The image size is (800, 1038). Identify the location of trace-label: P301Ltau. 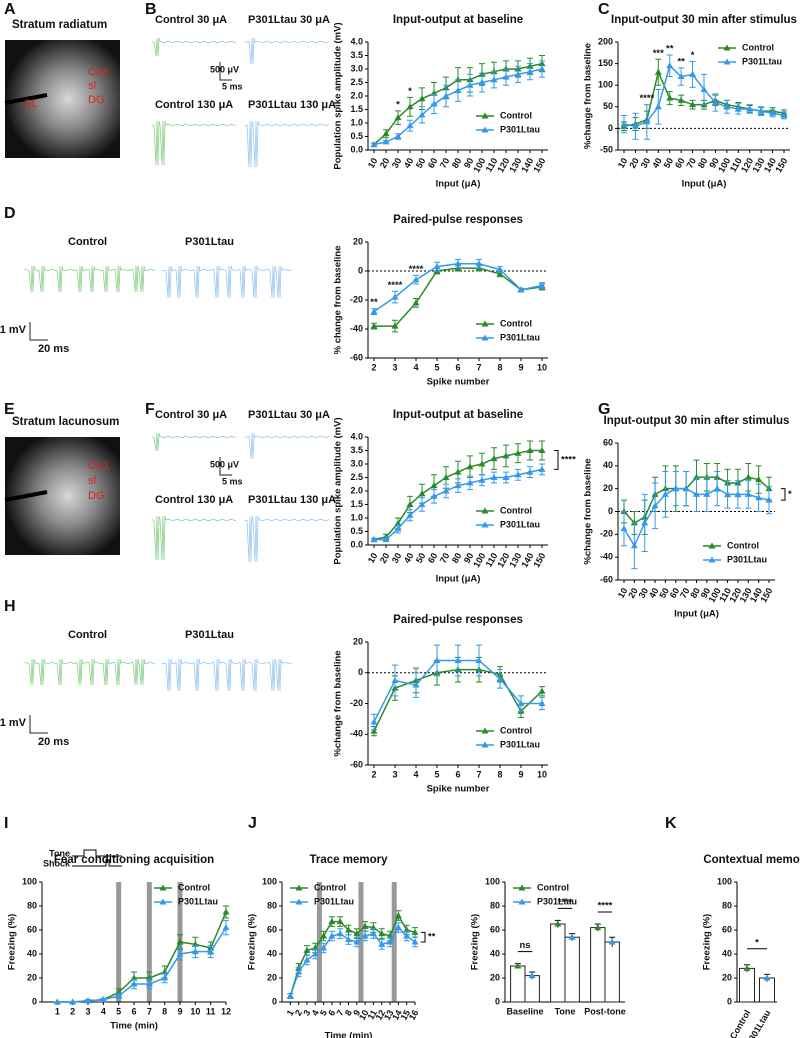
(209, 635).